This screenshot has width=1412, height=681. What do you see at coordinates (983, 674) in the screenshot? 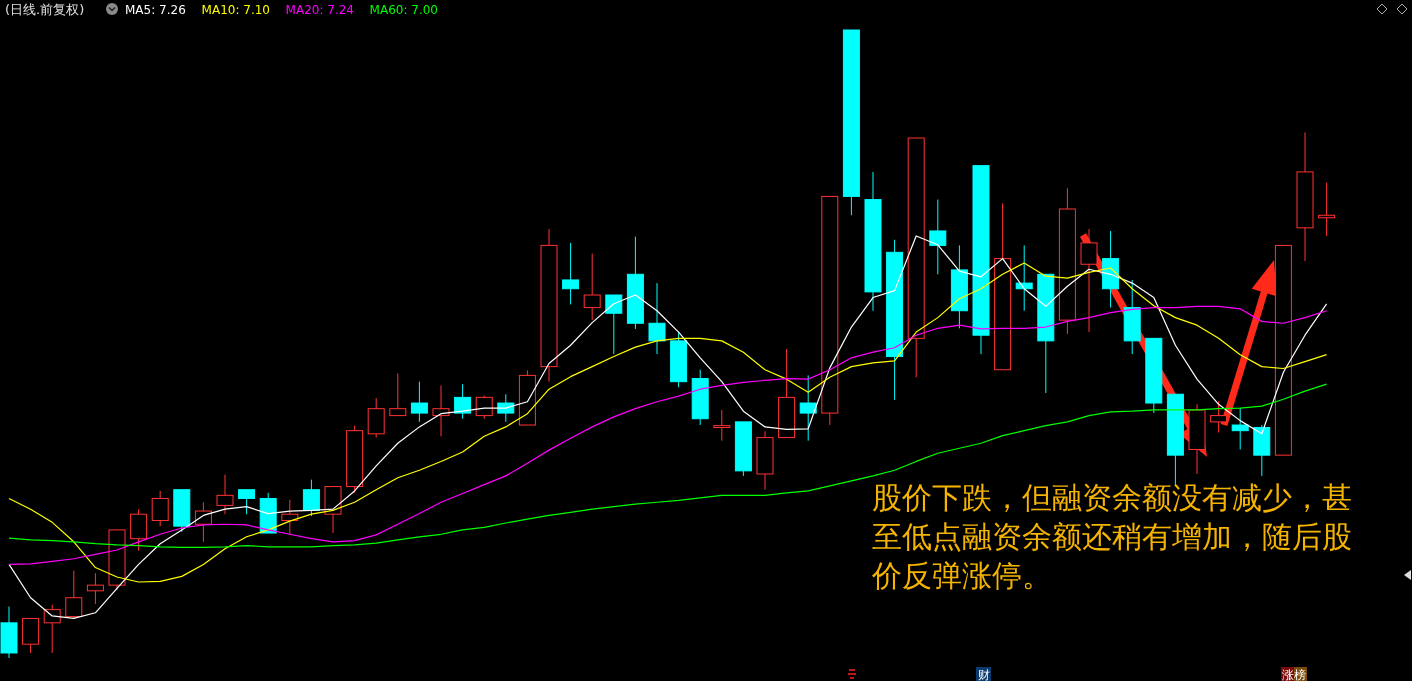
I see `text: 财` at bounding box center [983, 674].